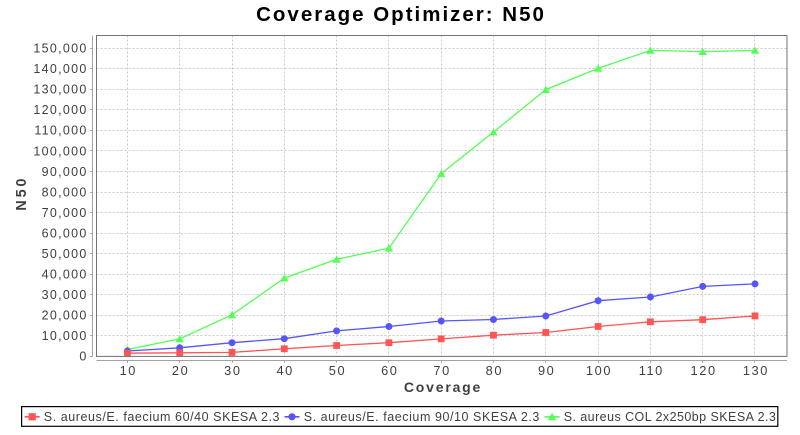 This screenshot has height=435, width=800. I want to click on svg-text: 10,000, so click(65, 336).